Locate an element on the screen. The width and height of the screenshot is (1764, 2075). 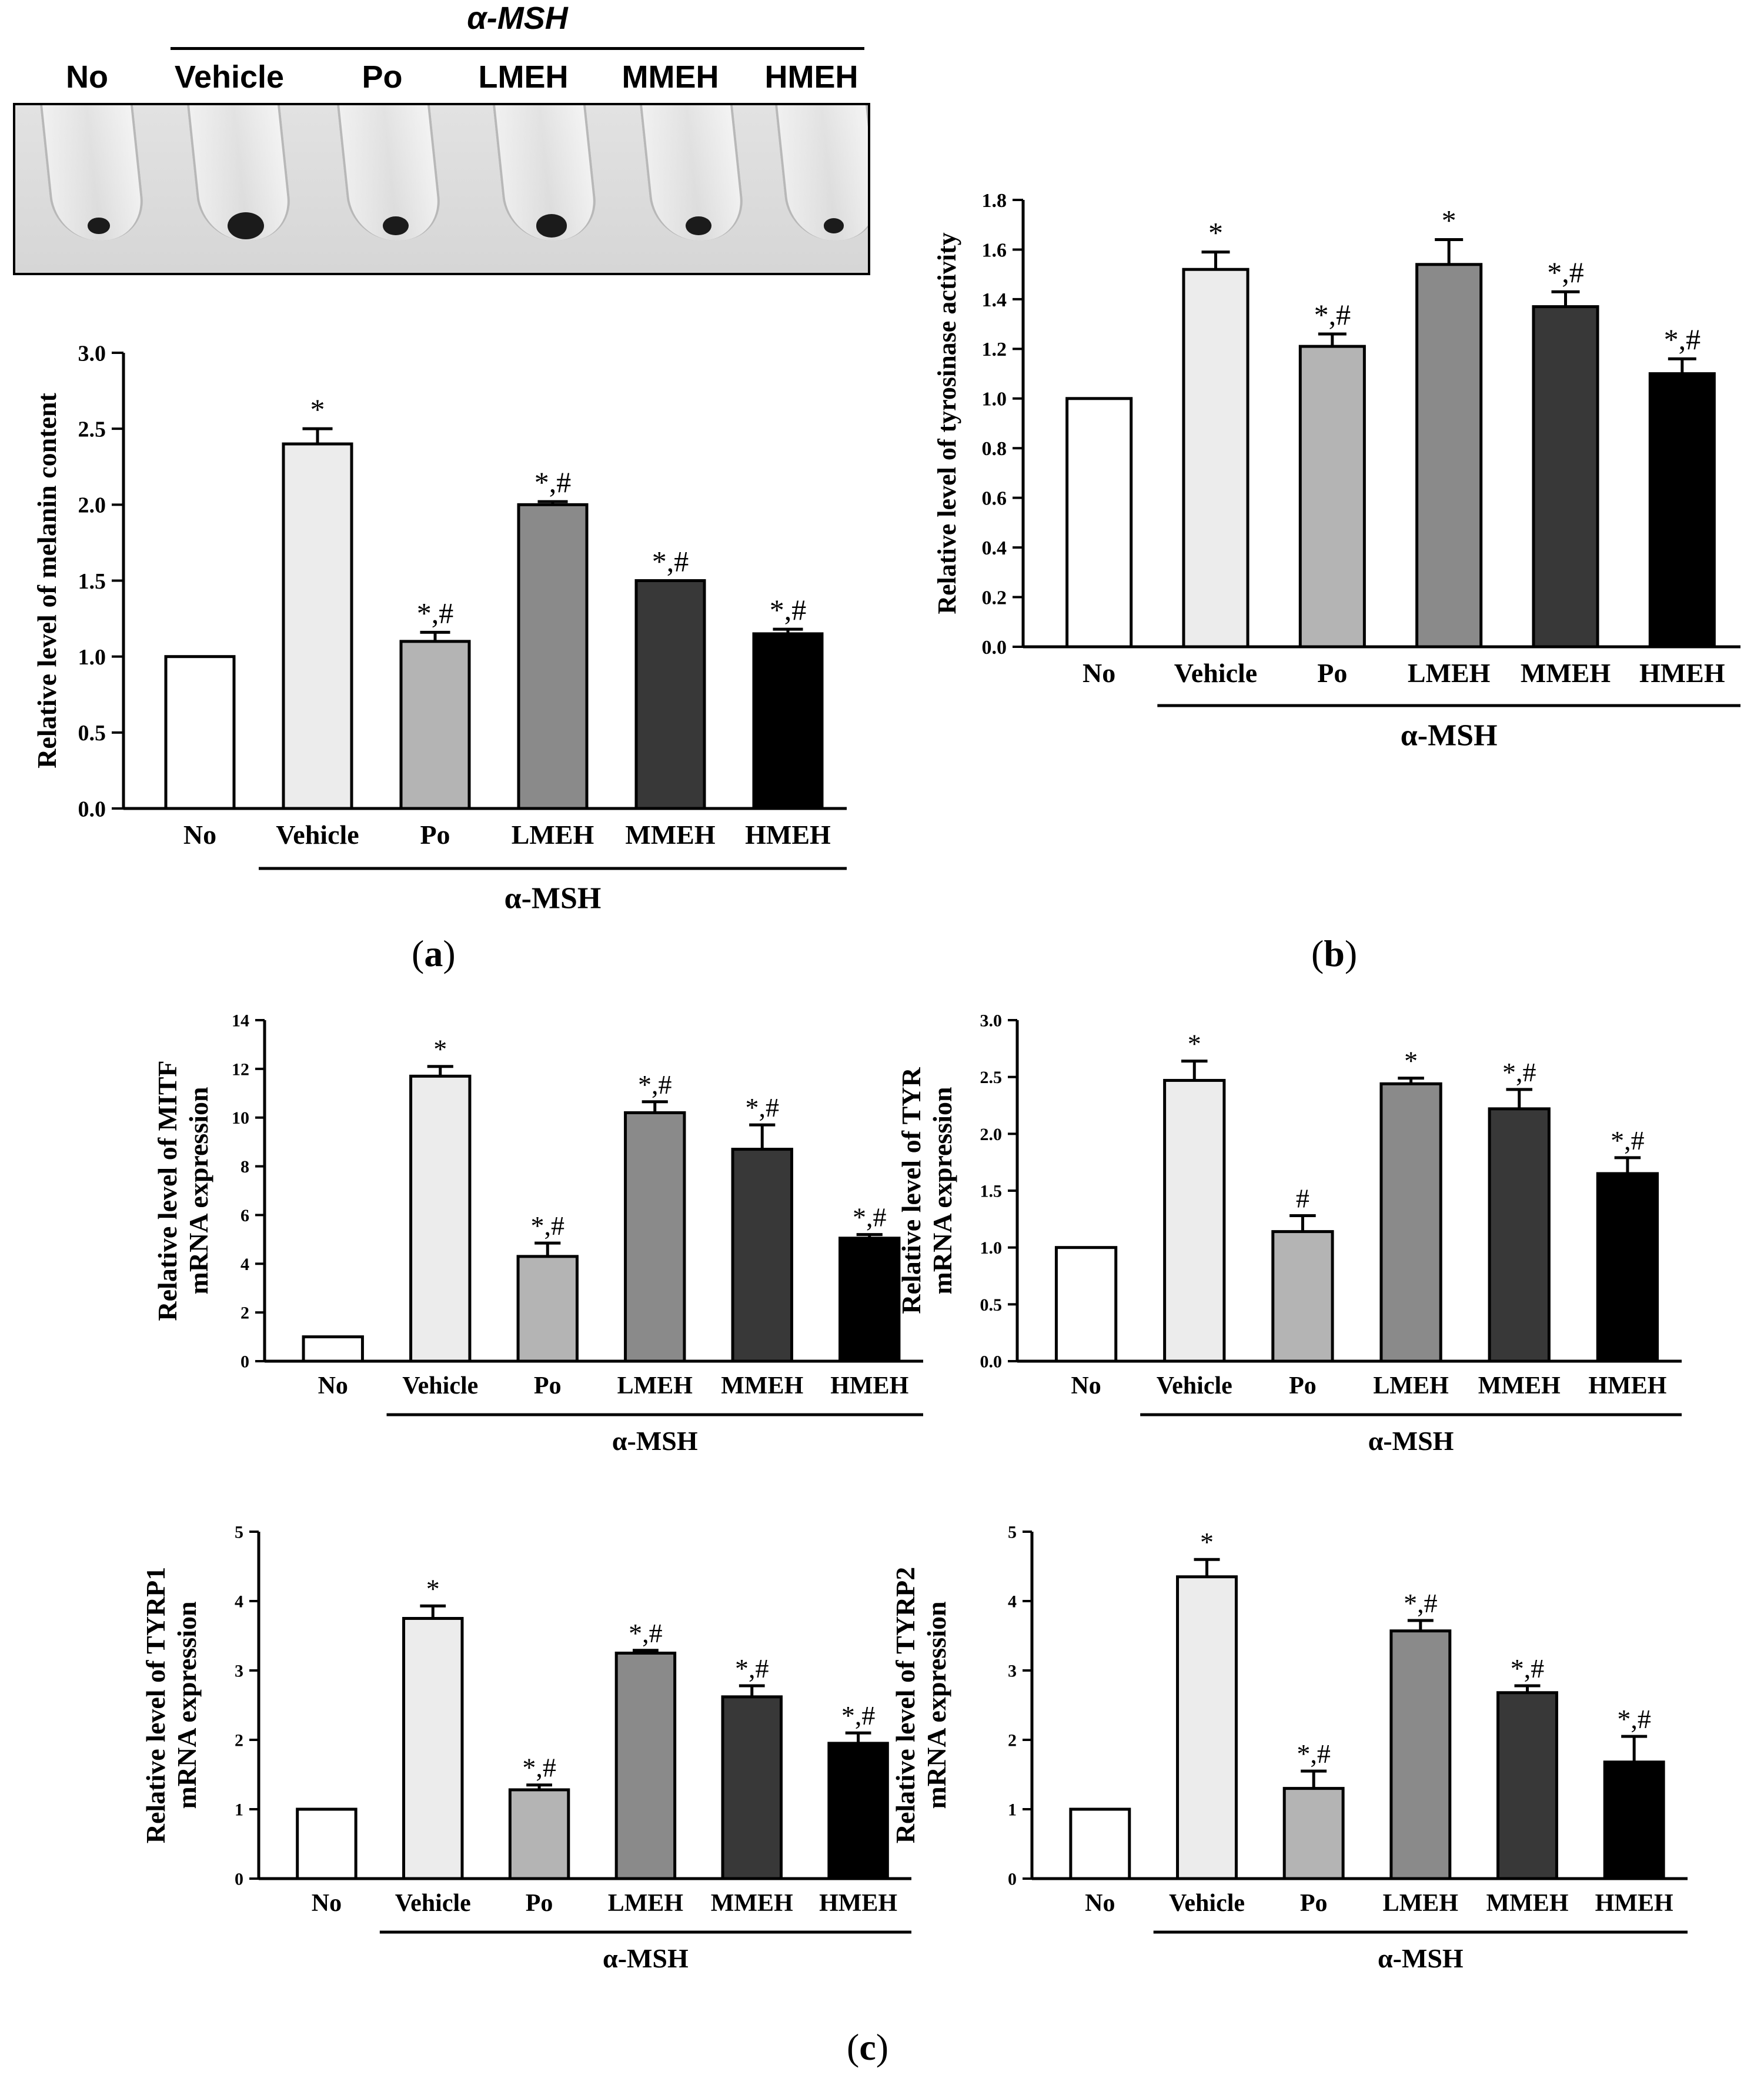
panel-label-a: (a) is located at coordinates (434, 953).